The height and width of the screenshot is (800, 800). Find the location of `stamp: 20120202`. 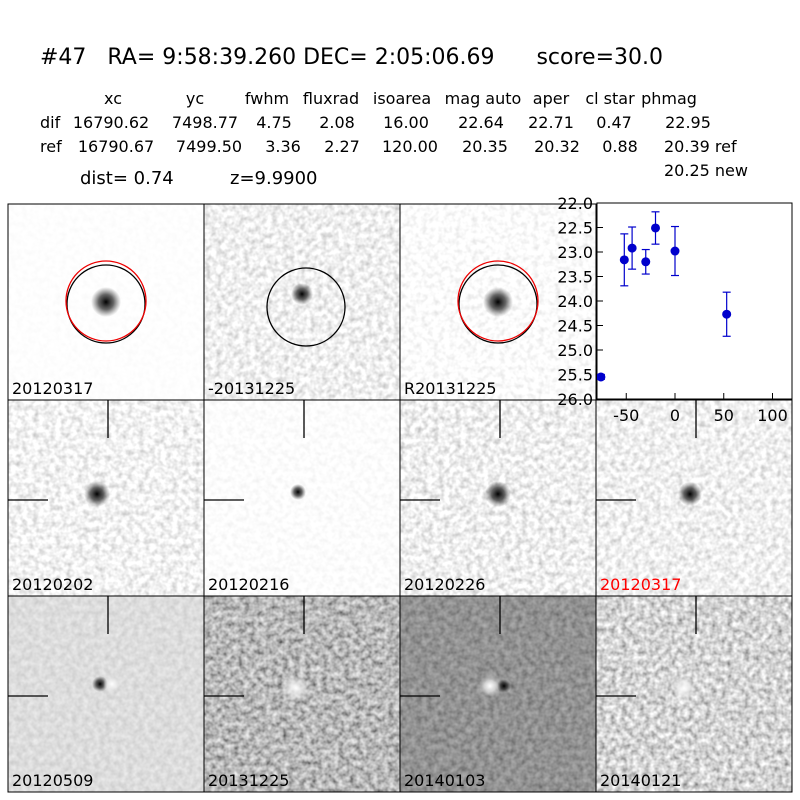

stamp: 20120202 is located at coordinates (106, 498).